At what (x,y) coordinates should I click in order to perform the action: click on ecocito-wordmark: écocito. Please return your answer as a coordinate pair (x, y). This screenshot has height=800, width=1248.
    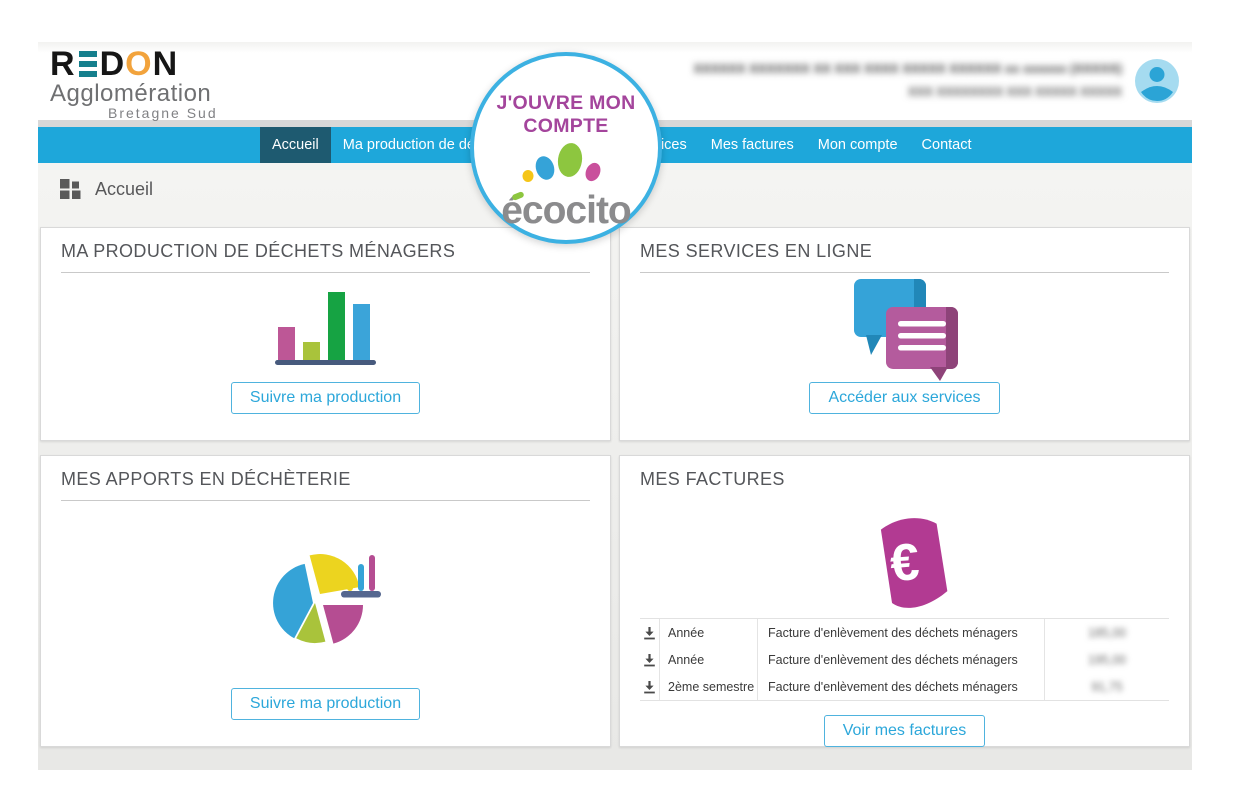
    Looking at the image, I should click on (566, 210).